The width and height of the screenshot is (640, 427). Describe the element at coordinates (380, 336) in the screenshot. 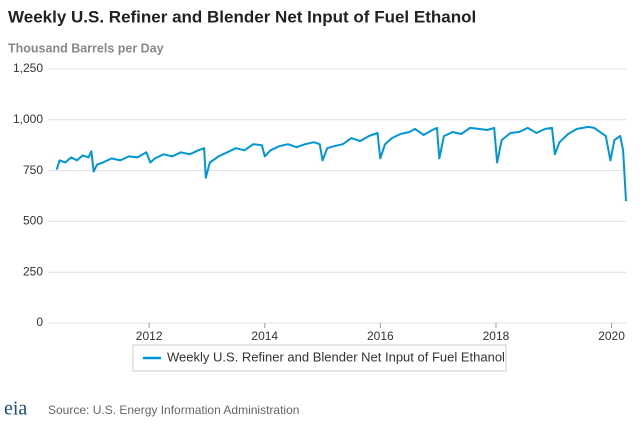

I see `x-tick-label: 2016` at that location.